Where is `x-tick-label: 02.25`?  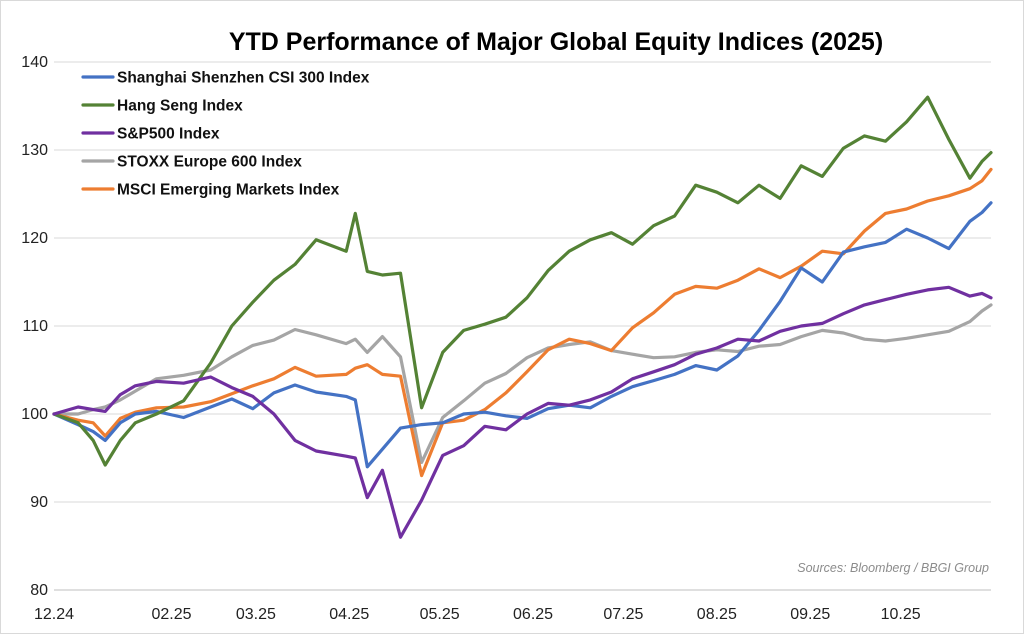
x-tick-label: 02.25 is located at coordinates (171, 614).